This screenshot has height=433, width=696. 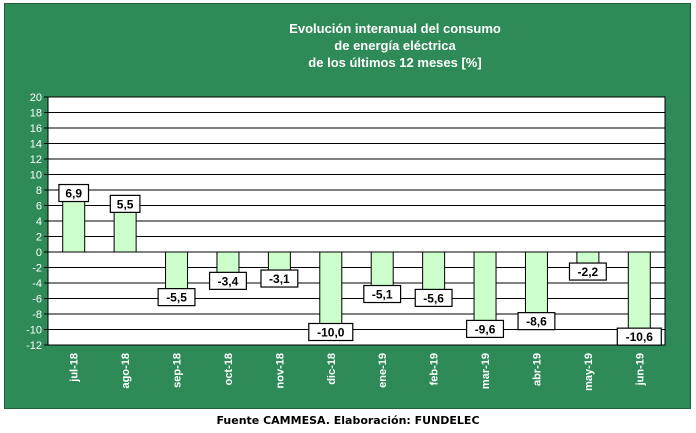 What do you see at coordinates (126, 370) in the screenshot?
I see `x-tick-label: ago-18` at bounding box center [126, 370].